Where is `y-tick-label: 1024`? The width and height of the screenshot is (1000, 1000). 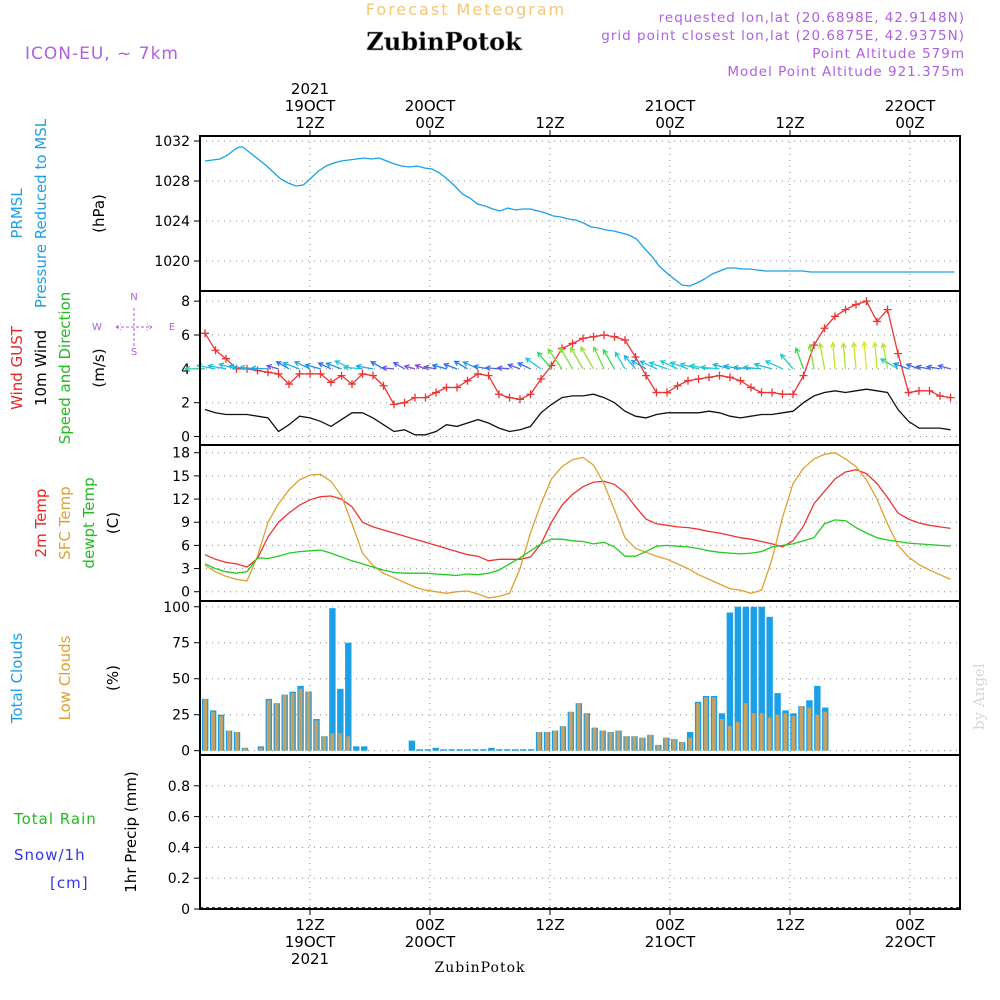 y-tick-label: 1024 is located at coordinates (172, 222).